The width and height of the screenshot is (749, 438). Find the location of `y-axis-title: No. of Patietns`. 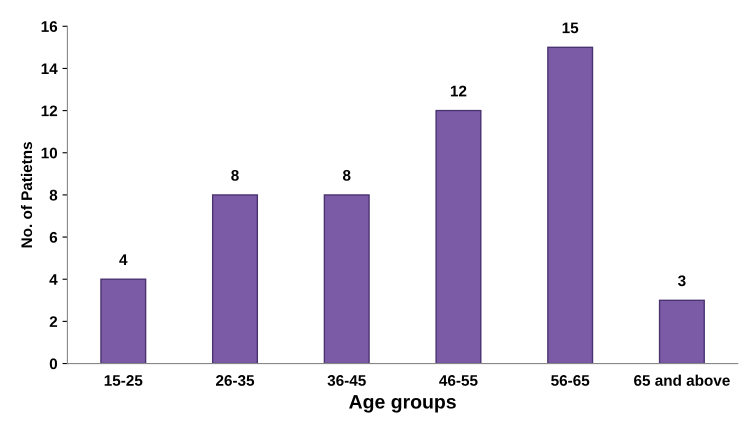

y-axis-title: No. of Patietns is located at coordinates (26, 195).